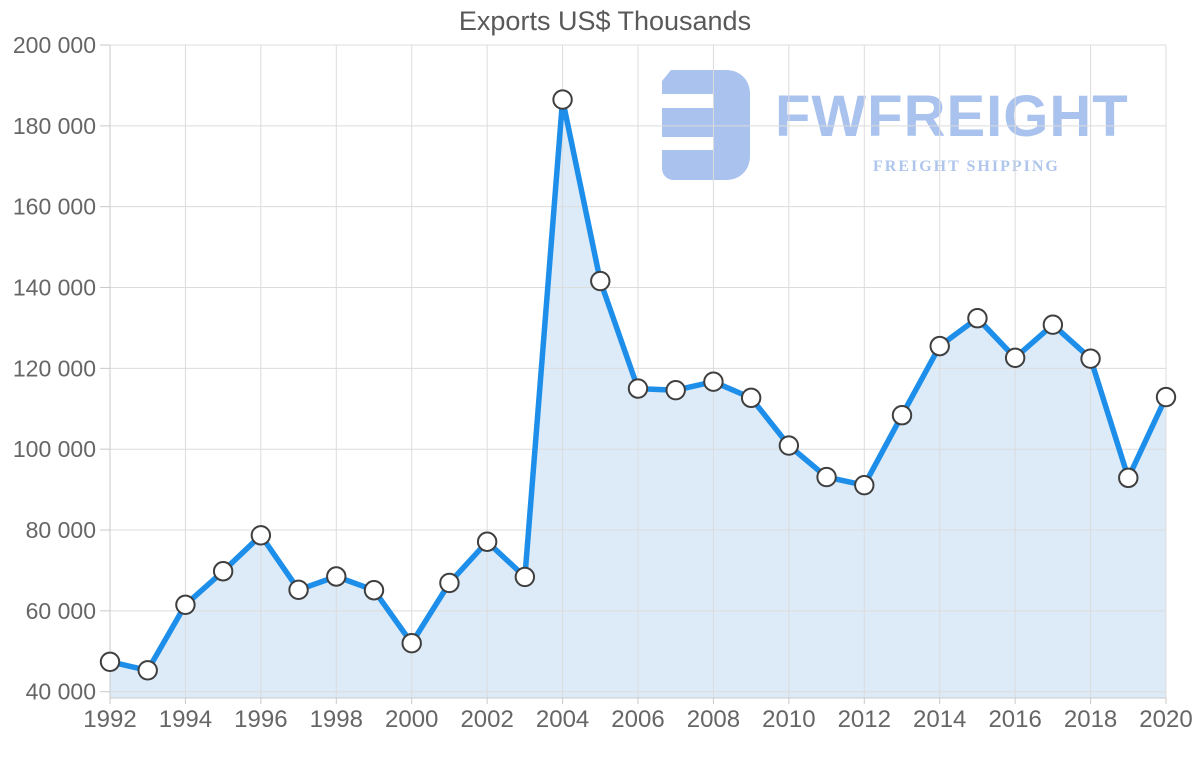  What do you see at coordinates (336, 719) in the screenshot?
I see `x-tick-label: 1998` at bounding box center [336, 719].